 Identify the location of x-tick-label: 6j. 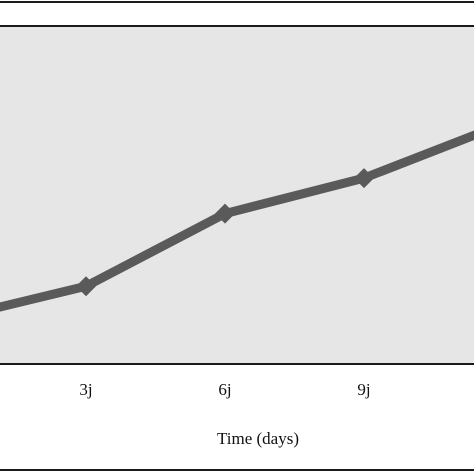
(224, 389).